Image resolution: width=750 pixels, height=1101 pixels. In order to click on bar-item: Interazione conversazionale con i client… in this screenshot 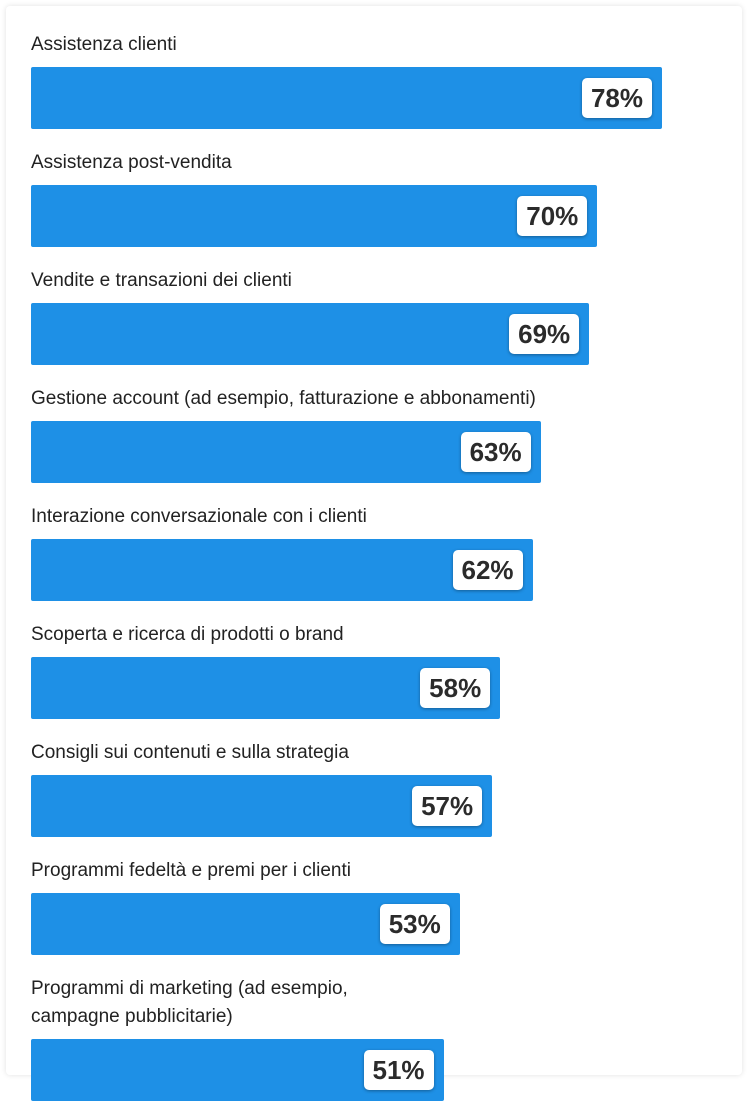, I will do `click(381, 552)`.